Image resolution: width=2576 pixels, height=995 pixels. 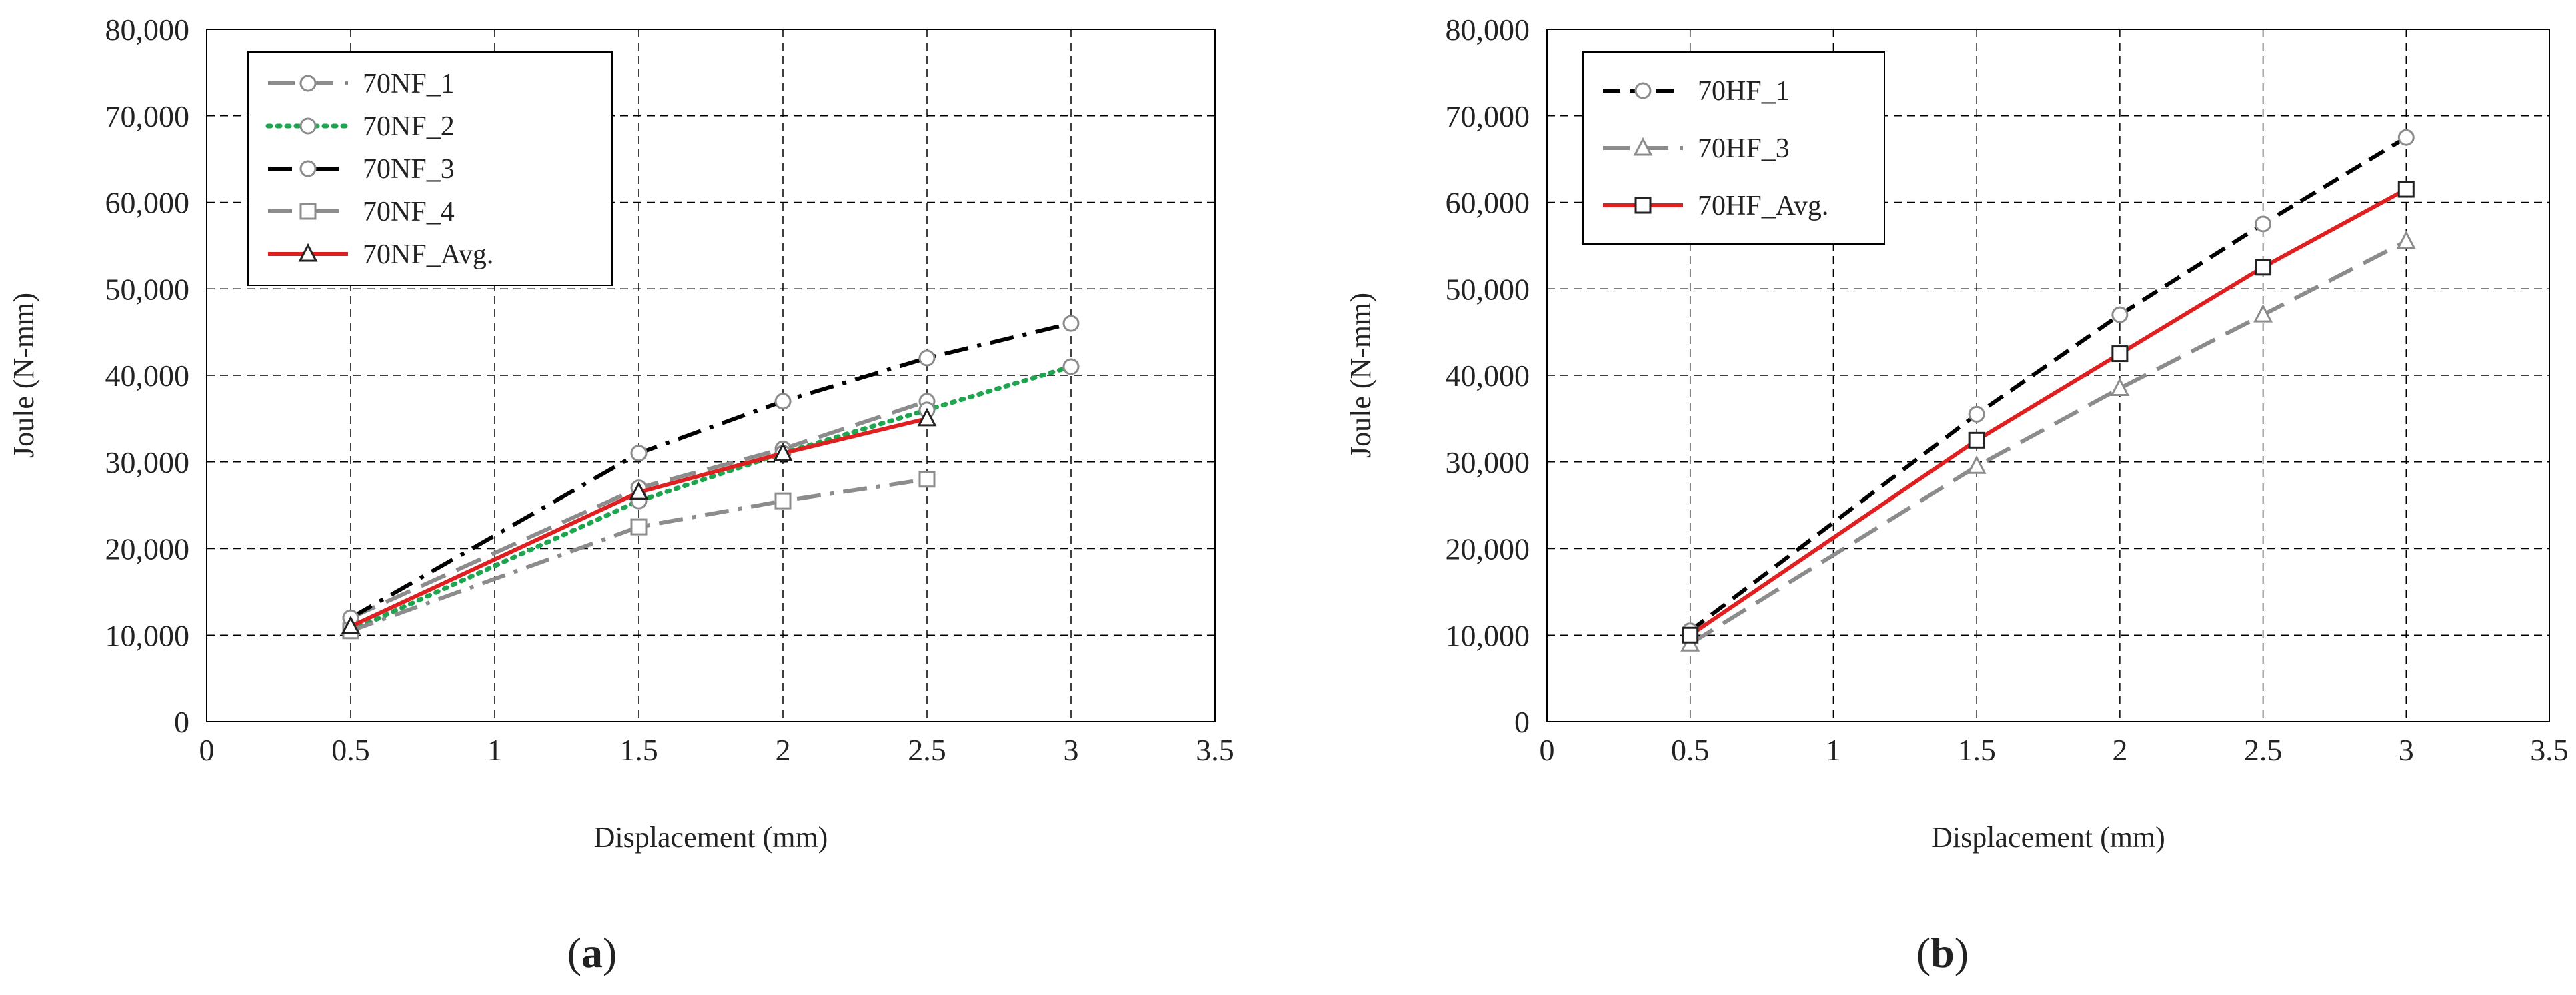 I want to click on legend: 70NF_1 70NF_2 70NF_3 70NF_4 70NF_Avg., so click(x=430, y=168).